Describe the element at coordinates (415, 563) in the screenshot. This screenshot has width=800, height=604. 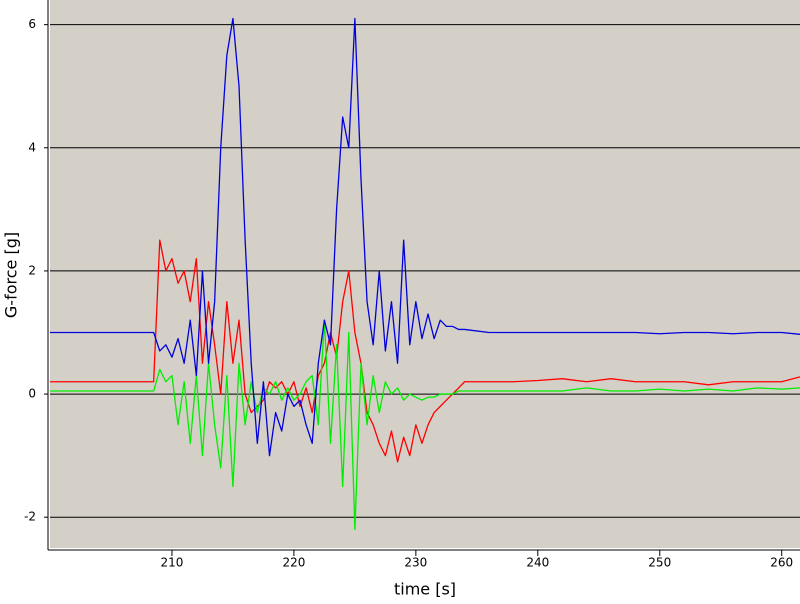
I see `x-tick-label: 230` at that location.